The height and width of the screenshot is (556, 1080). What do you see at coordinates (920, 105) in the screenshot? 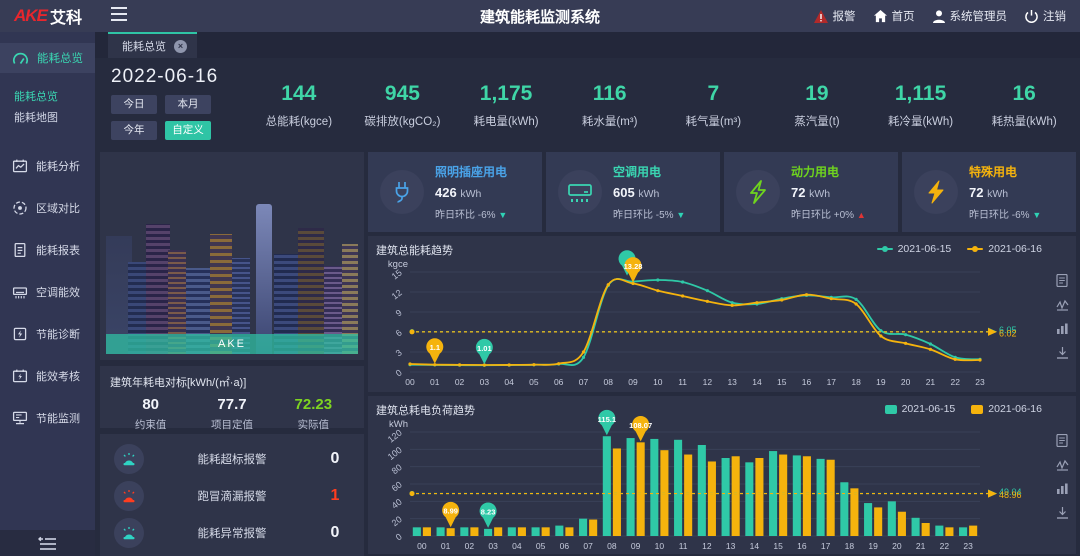
I see `kpi-cooling: 1,115 耗冷量(kWh)` at bounding box center [920, 105].